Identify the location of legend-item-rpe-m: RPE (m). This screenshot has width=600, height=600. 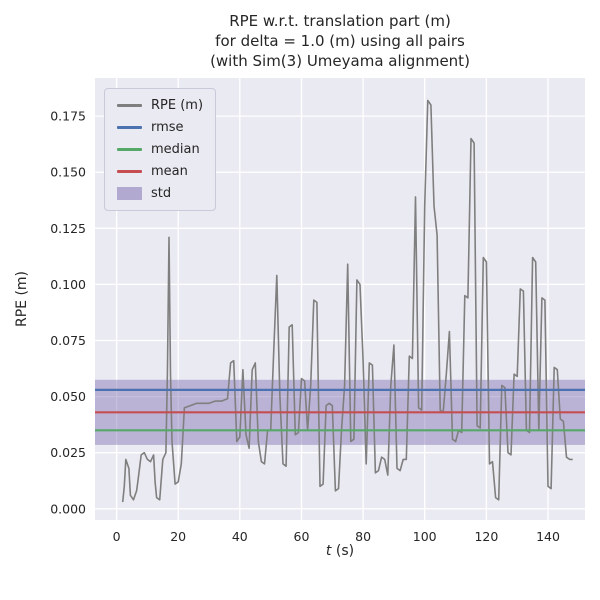
(160, 105).